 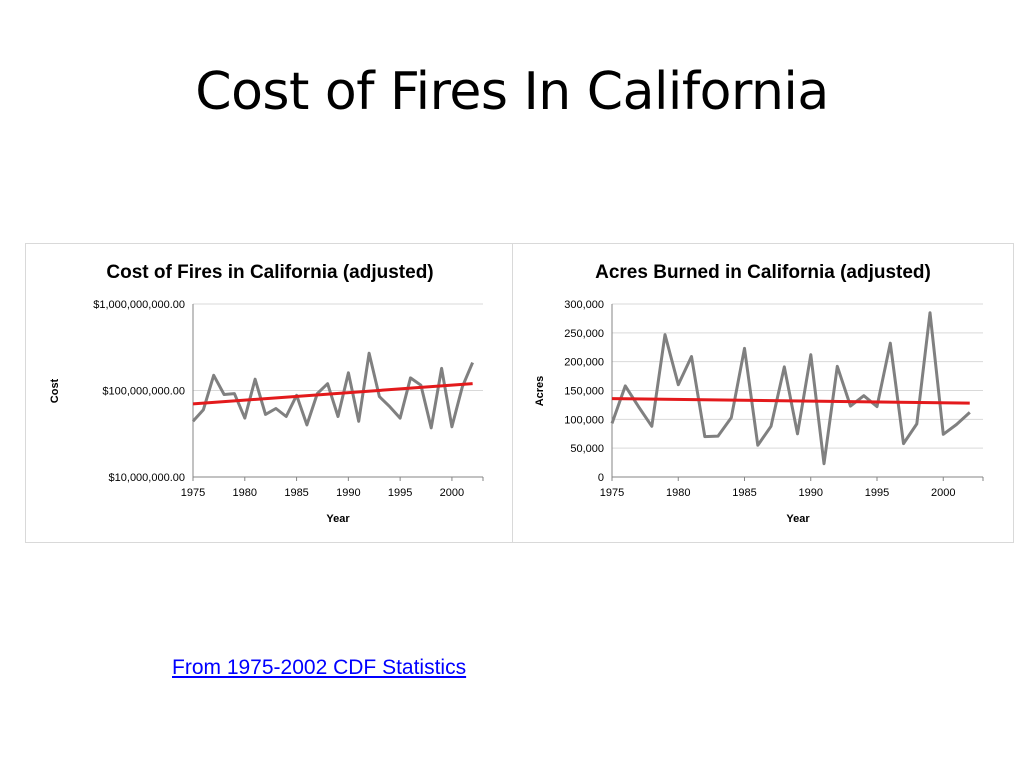 I want to click on cost-chart-xtick-label: 1975, so click(x=193, y=493).